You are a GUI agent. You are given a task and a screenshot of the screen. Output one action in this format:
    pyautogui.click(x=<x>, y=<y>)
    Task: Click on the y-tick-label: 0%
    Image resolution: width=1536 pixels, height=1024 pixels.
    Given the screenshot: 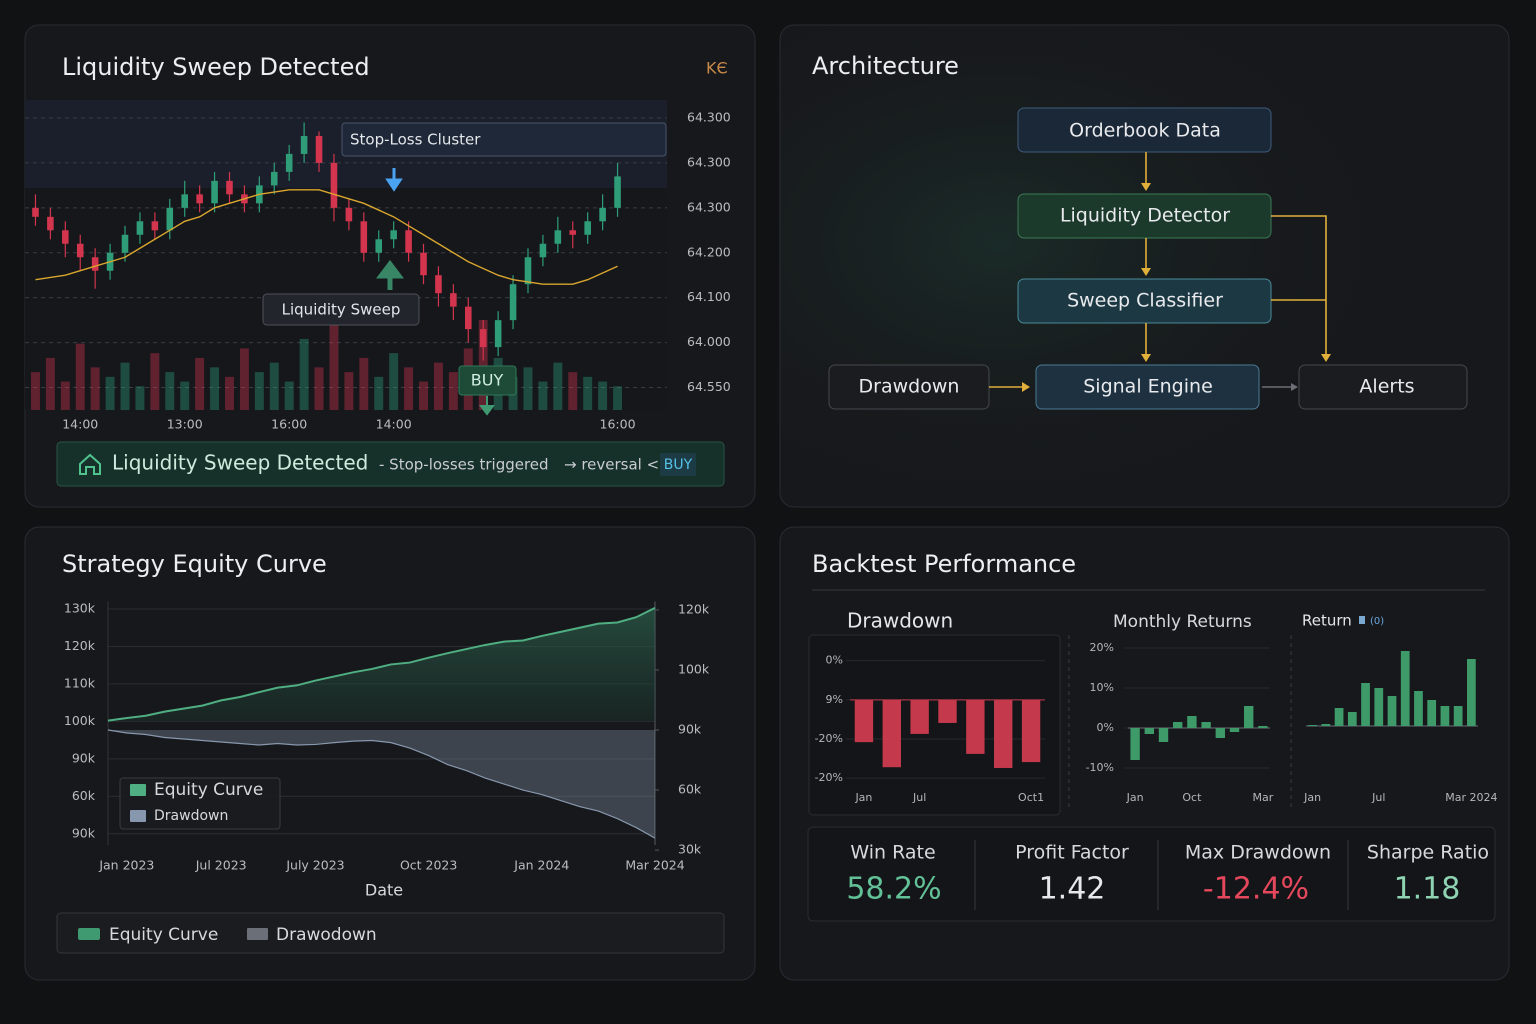 What is the action you would take?
    pyautogui.click(x=1105, y=727)
    